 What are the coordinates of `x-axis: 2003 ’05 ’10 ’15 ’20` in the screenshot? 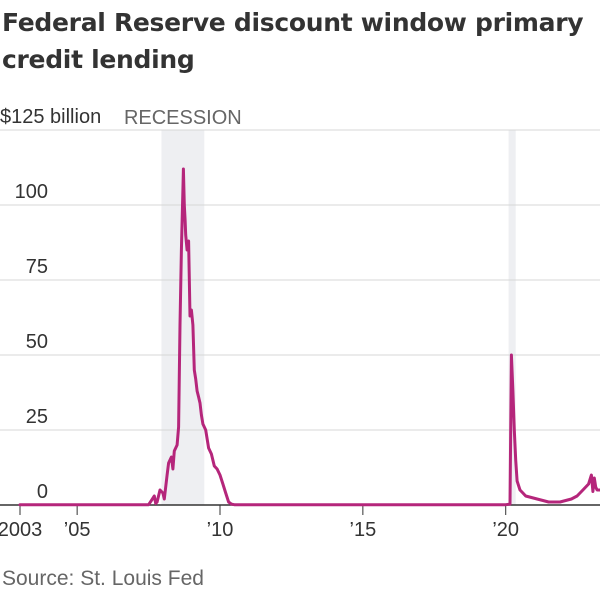 It's located at (300, 522).